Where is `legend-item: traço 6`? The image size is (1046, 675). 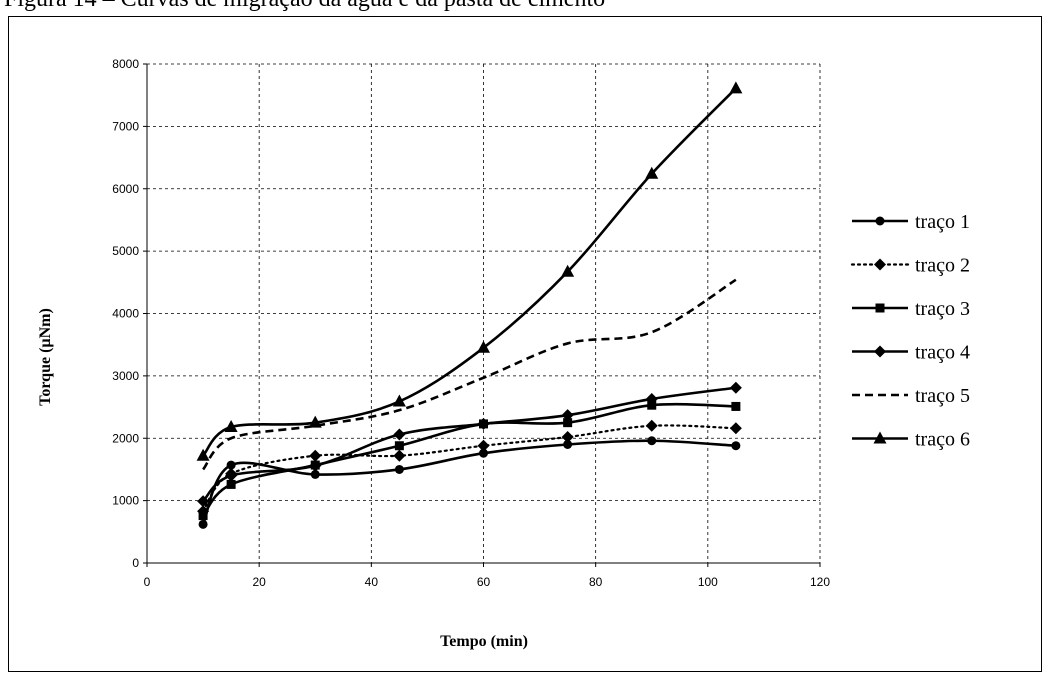
legend-item: traço 6 is located at coordinates (911, 440).